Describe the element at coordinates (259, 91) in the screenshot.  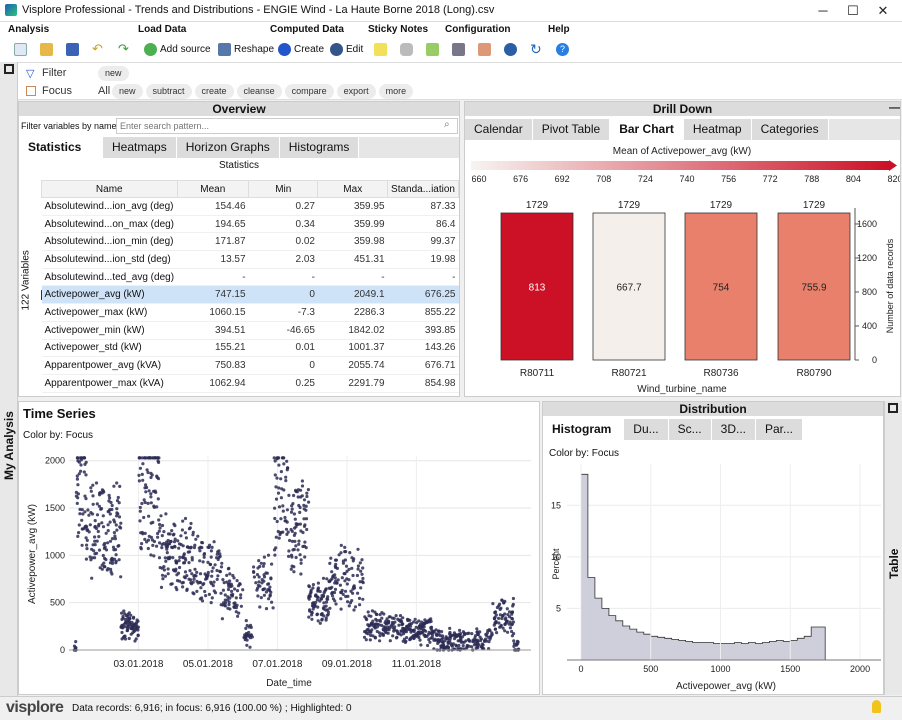
I see `focus-cleanse-button: cleanse` at that location.